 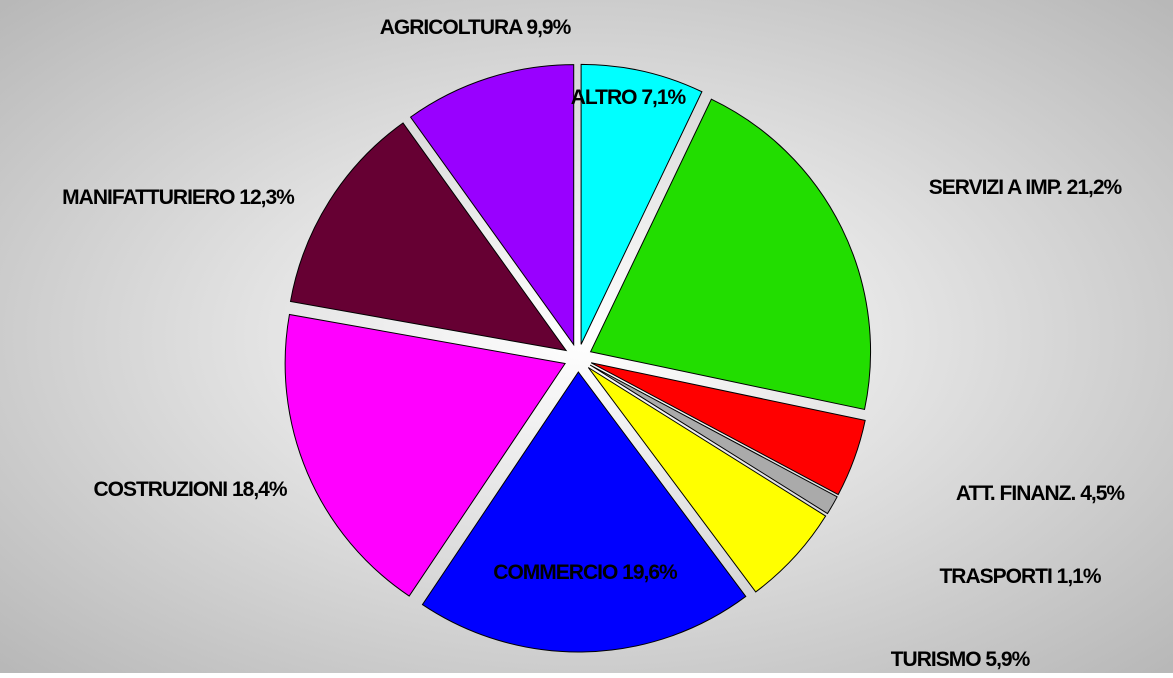 I want to click on category-label: ATT. FINANZ., so click(x=1016, y=493).